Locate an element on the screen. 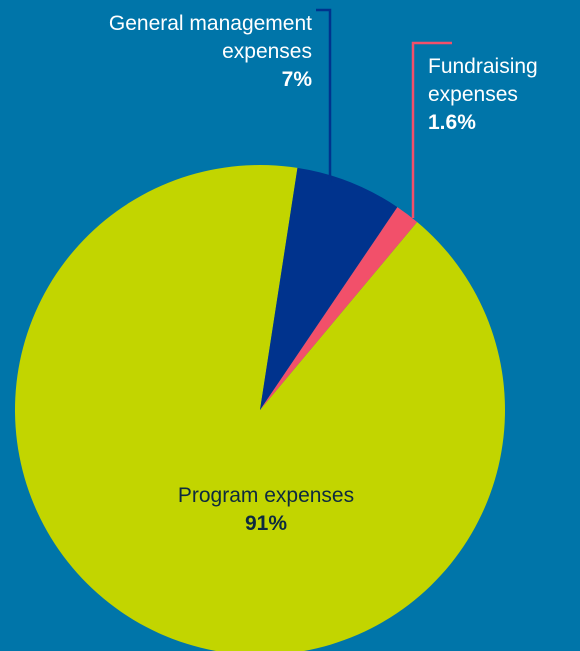  slice-label-program-value: 91% is located at coordinates (266, 523).